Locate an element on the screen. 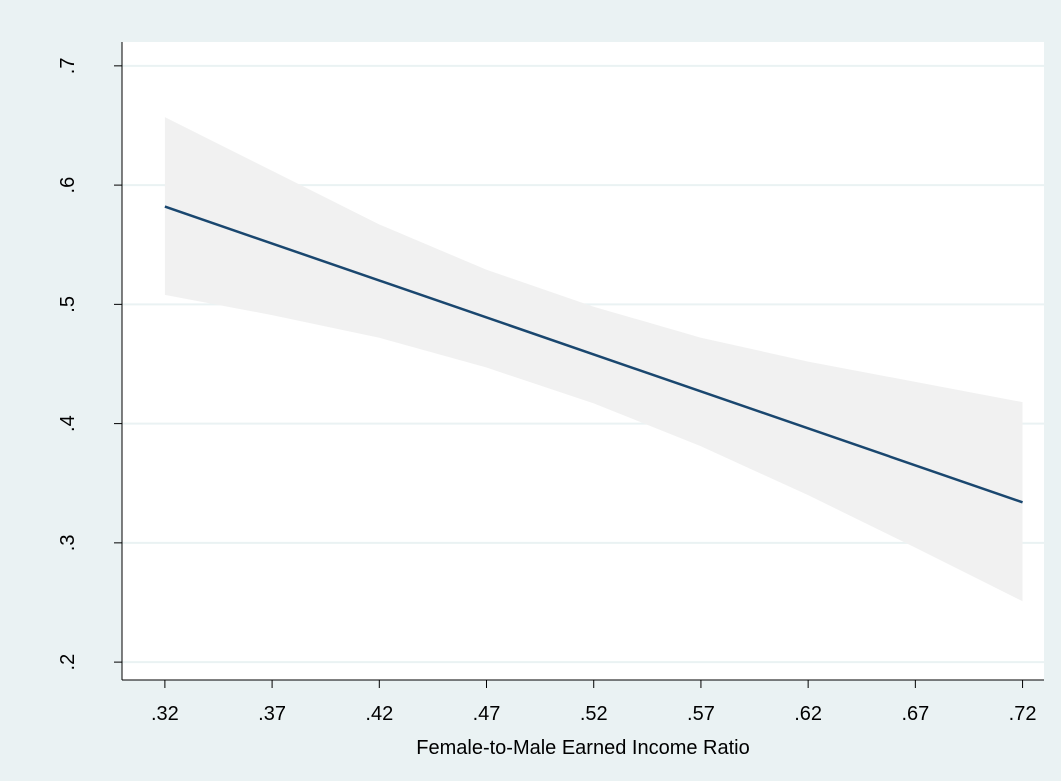  x-tick-label: .62 is located at coordinates (808, 714).